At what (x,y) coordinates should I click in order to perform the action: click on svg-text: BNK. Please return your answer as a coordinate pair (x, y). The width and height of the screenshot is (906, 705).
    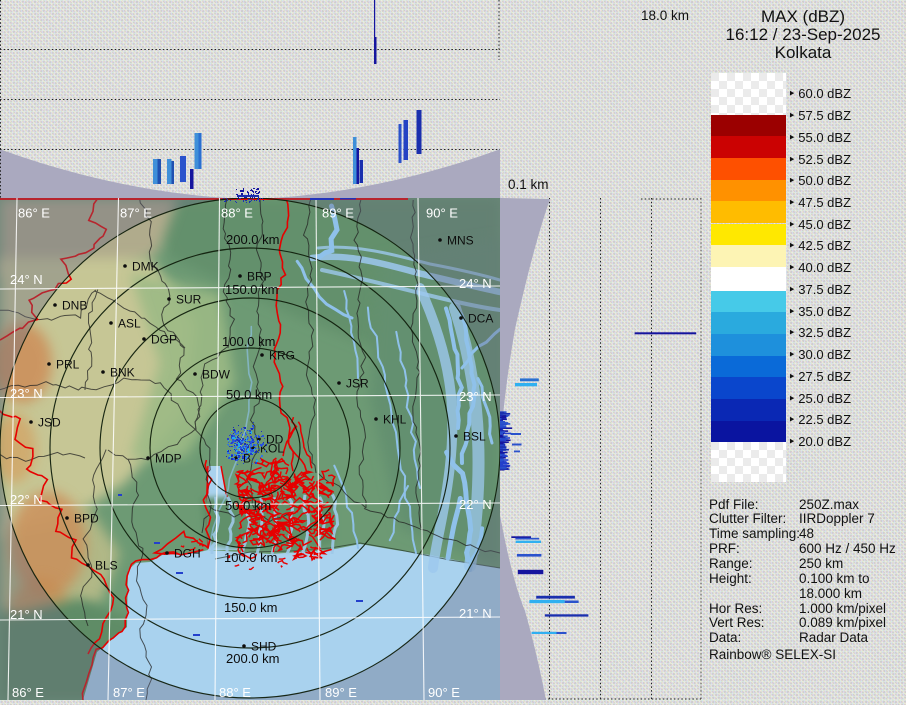
    Looking at the image, I should click on (122, 373).